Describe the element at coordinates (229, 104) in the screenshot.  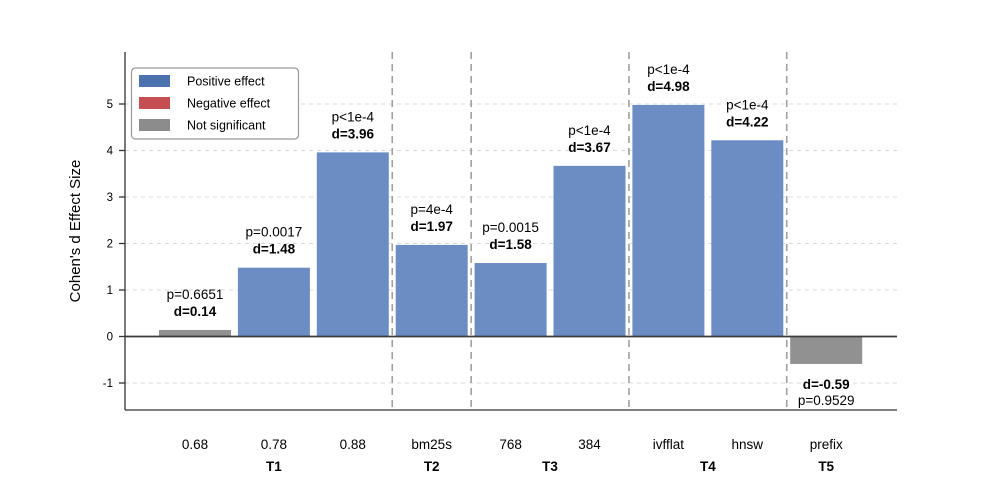
I see `legend-label-negative: Negative effect` at that location.